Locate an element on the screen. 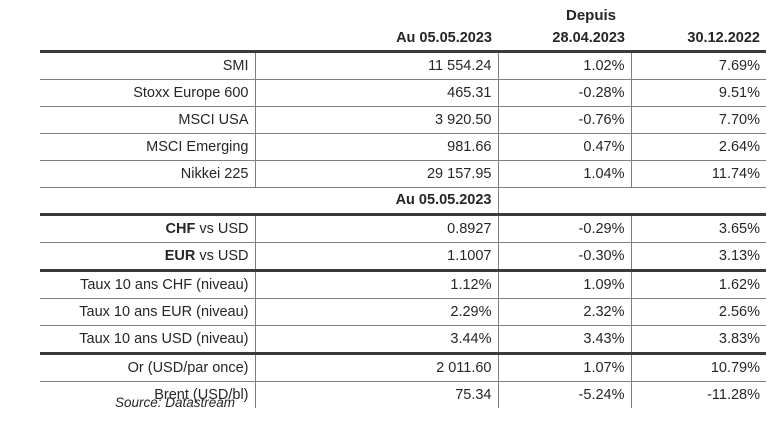 This screenshot has width=769, height=443. table-row: SMI 11 554.24 1.02% 7.69% is located at coordinates (403, 65).